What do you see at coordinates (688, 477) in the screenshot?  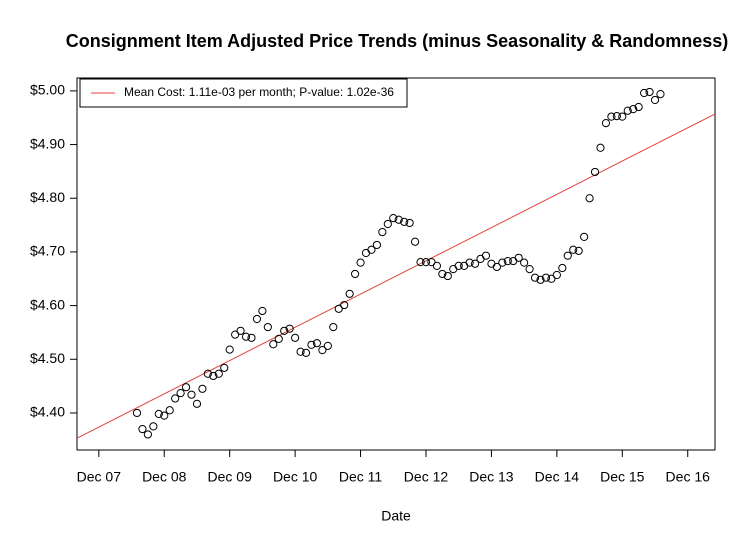 I see `x-tick-label: Dec 16` at bounding box center [688, 477].